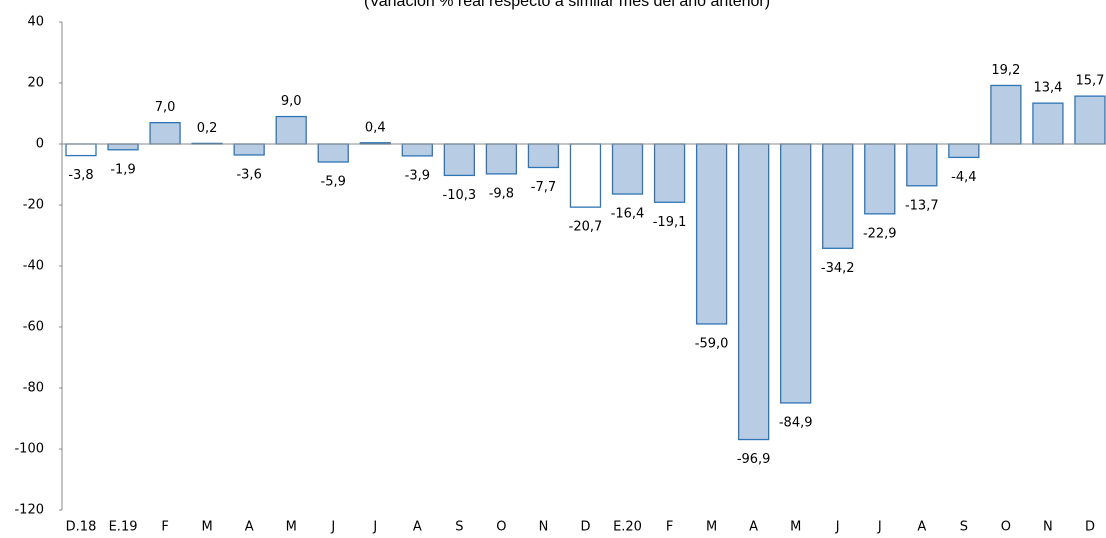  I want to click on y-tick-label: -20, so click(33, 205).